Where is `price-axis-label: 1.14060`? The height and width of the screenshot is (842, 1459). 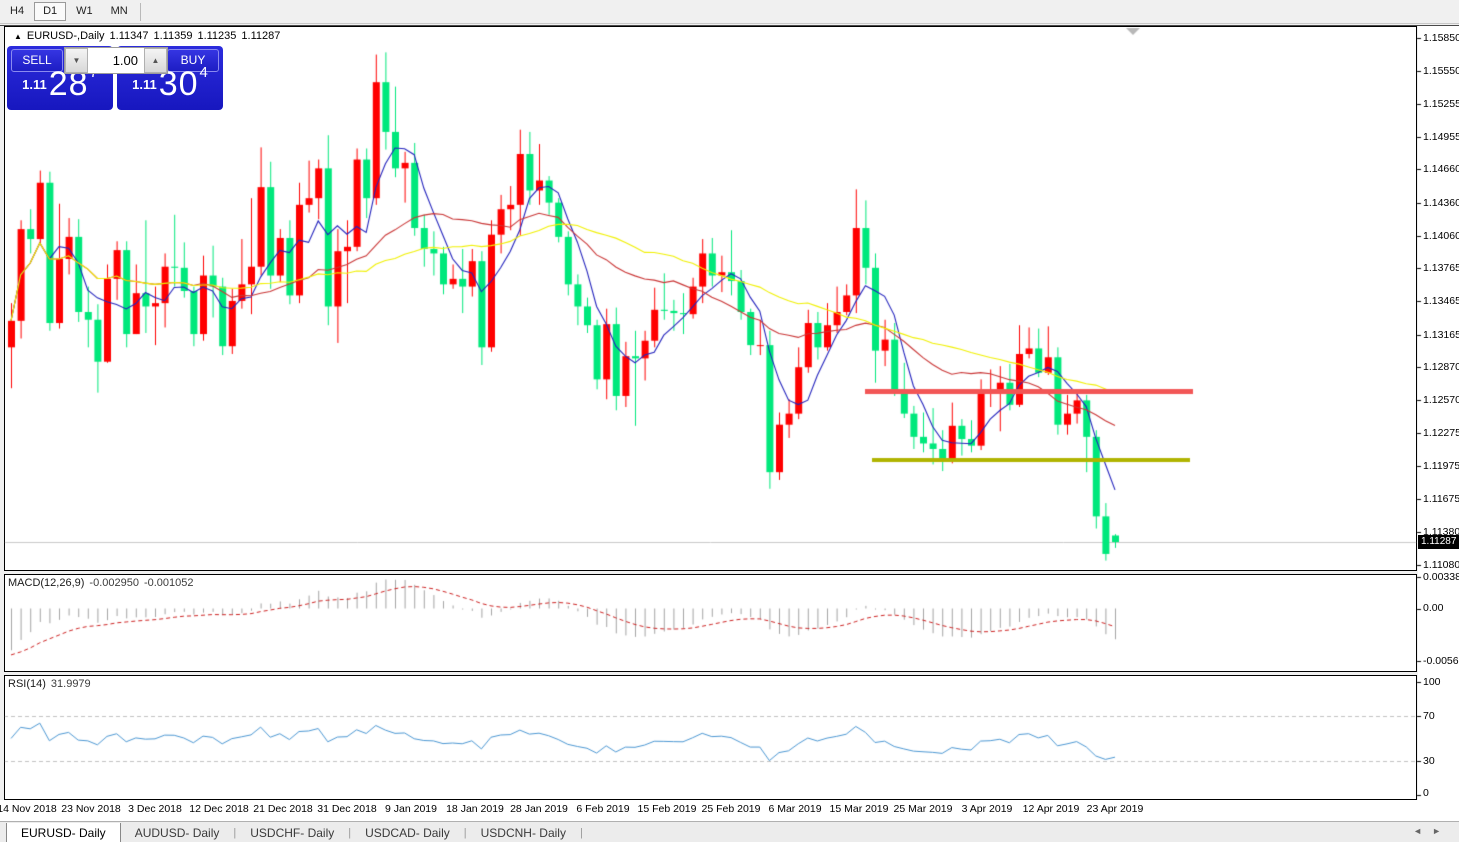
price-axis-label: 1.14060 is located at coordinates (1441, 235).